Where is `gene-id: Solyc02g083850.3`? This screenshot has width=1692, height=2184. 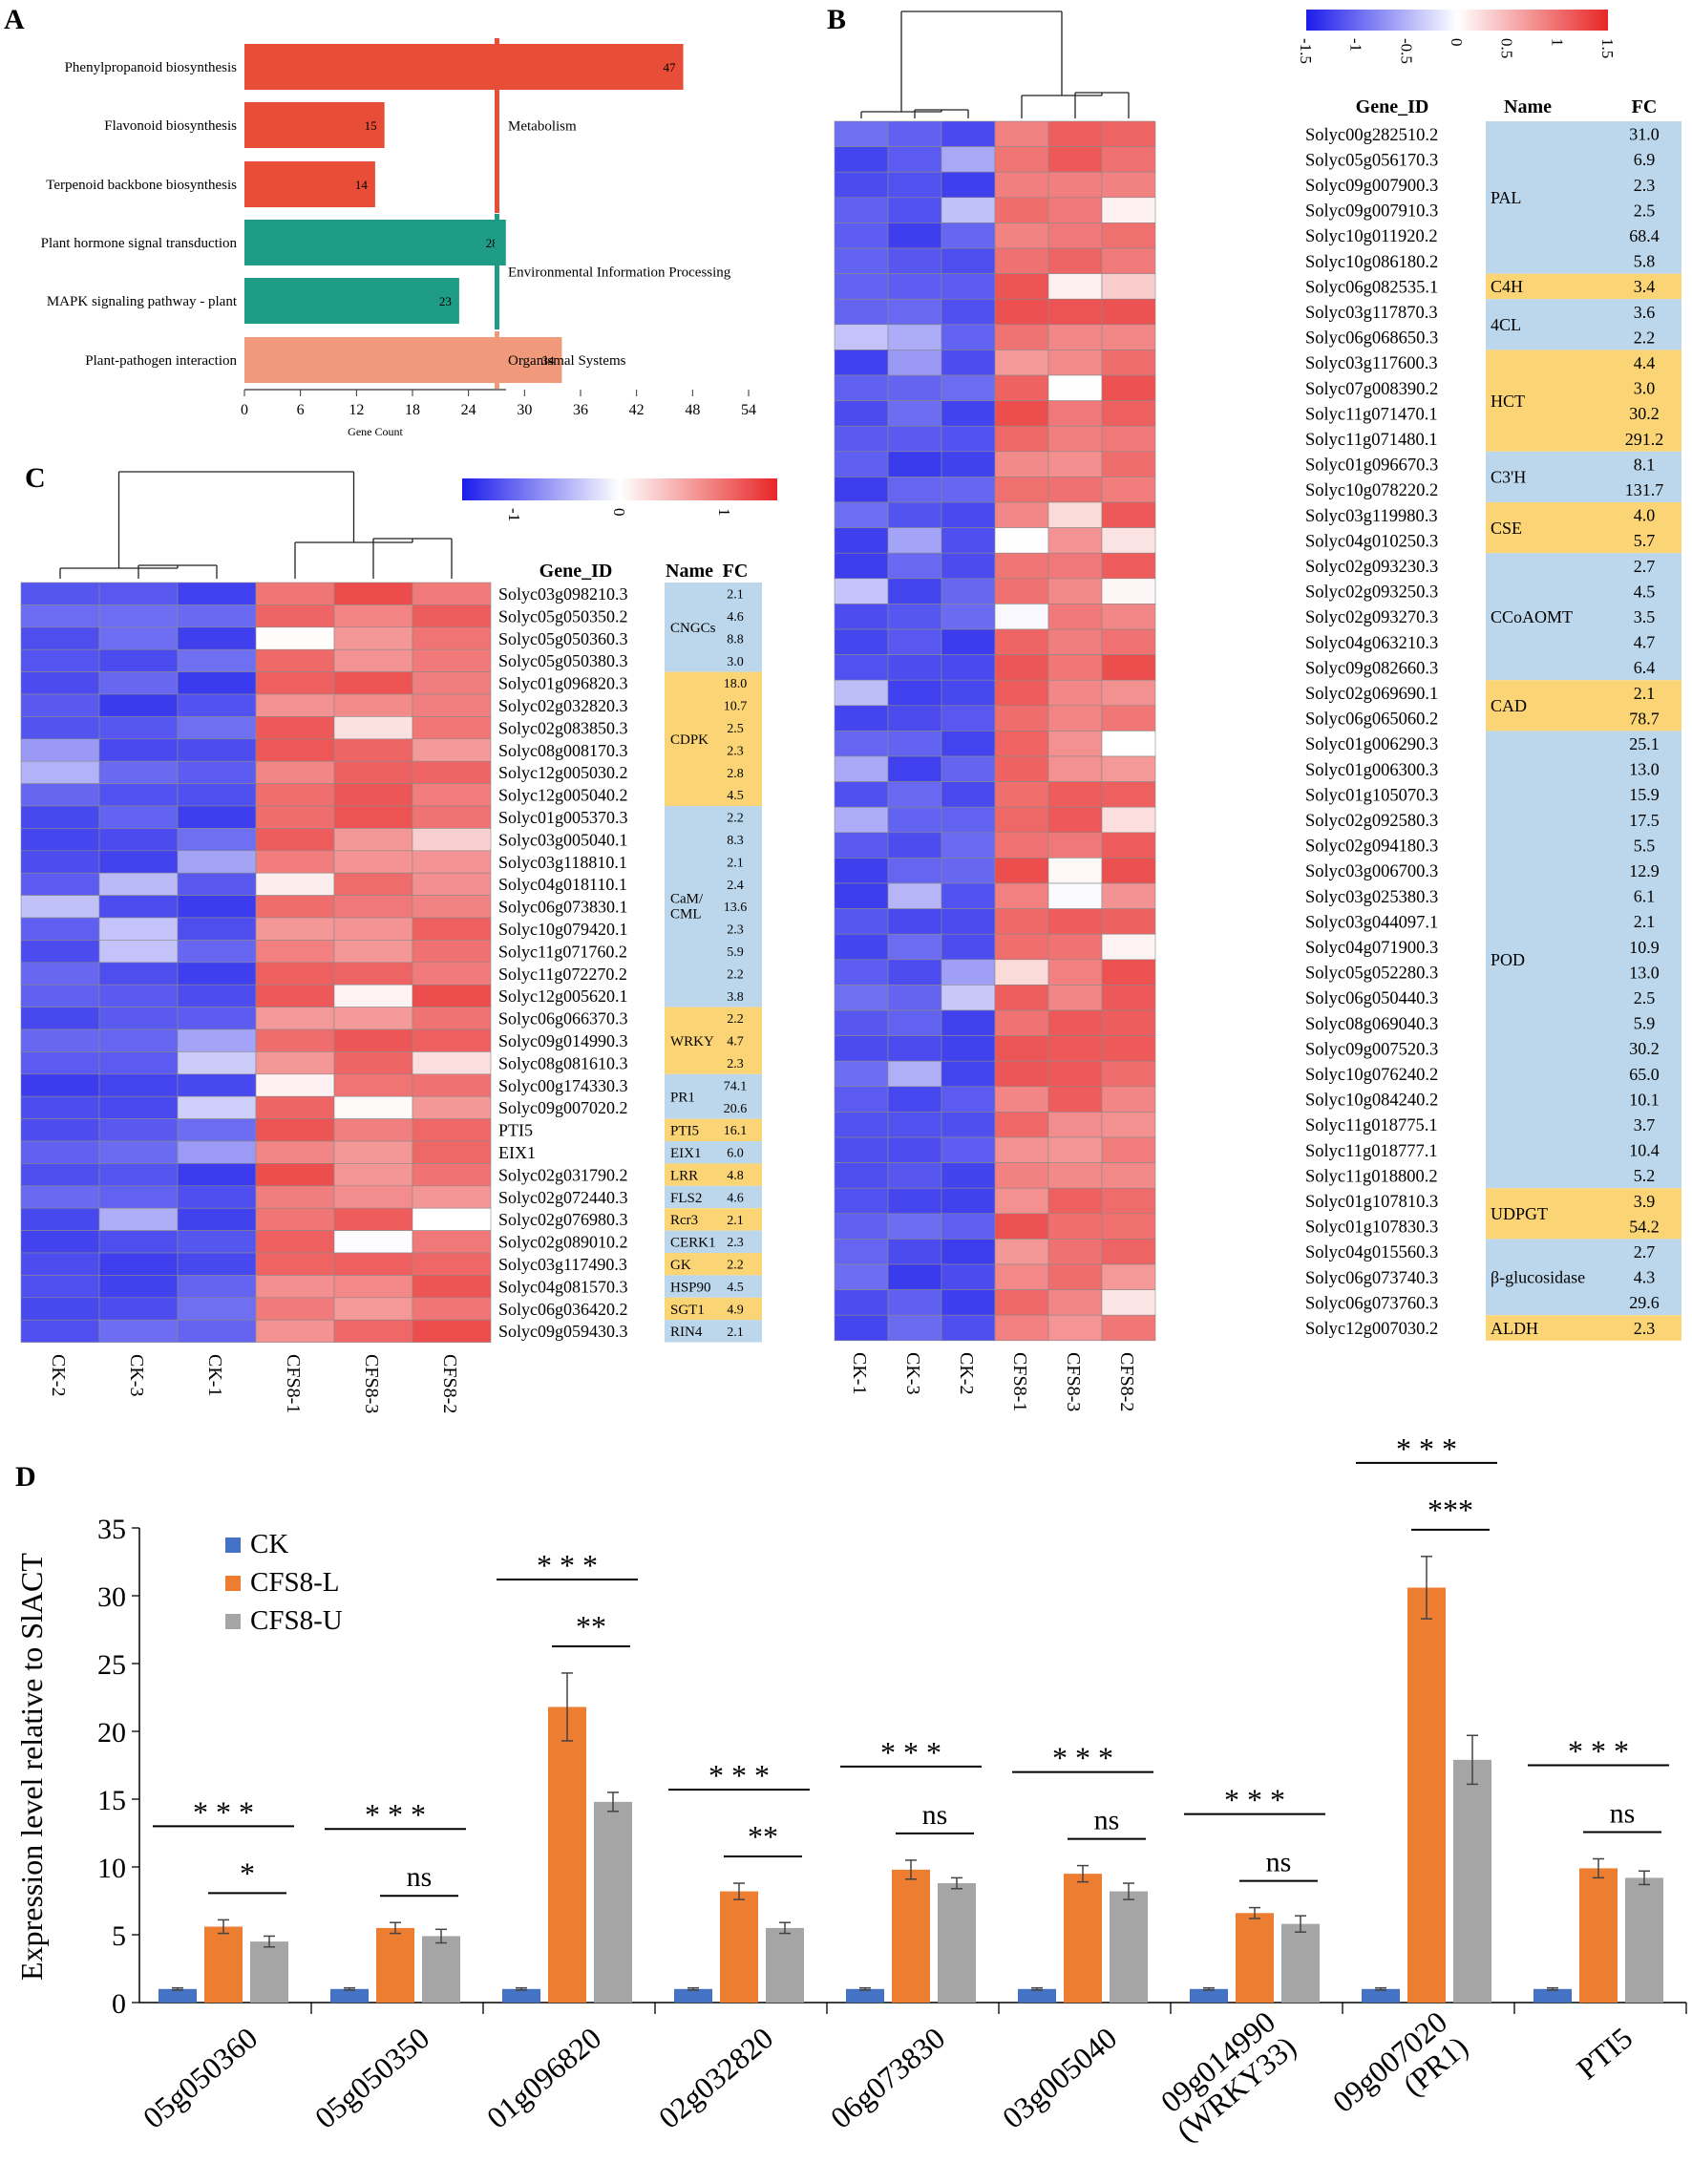 gene-id: Solyc02g083850.3 is located at coordinates (563, 727).